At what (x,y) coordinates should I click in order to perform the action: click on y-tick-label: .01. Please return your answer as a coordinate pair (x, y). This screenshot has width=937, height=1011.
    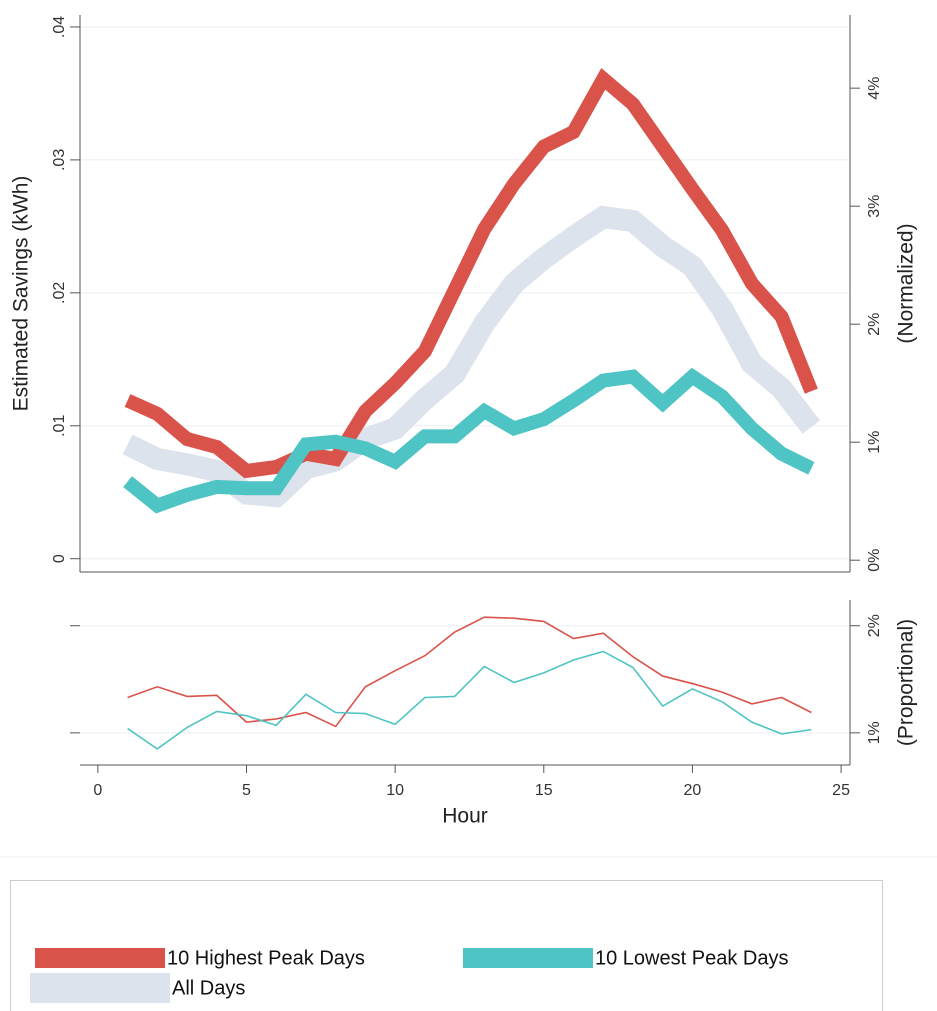
    Looking at the image, I should click on (59, 426).